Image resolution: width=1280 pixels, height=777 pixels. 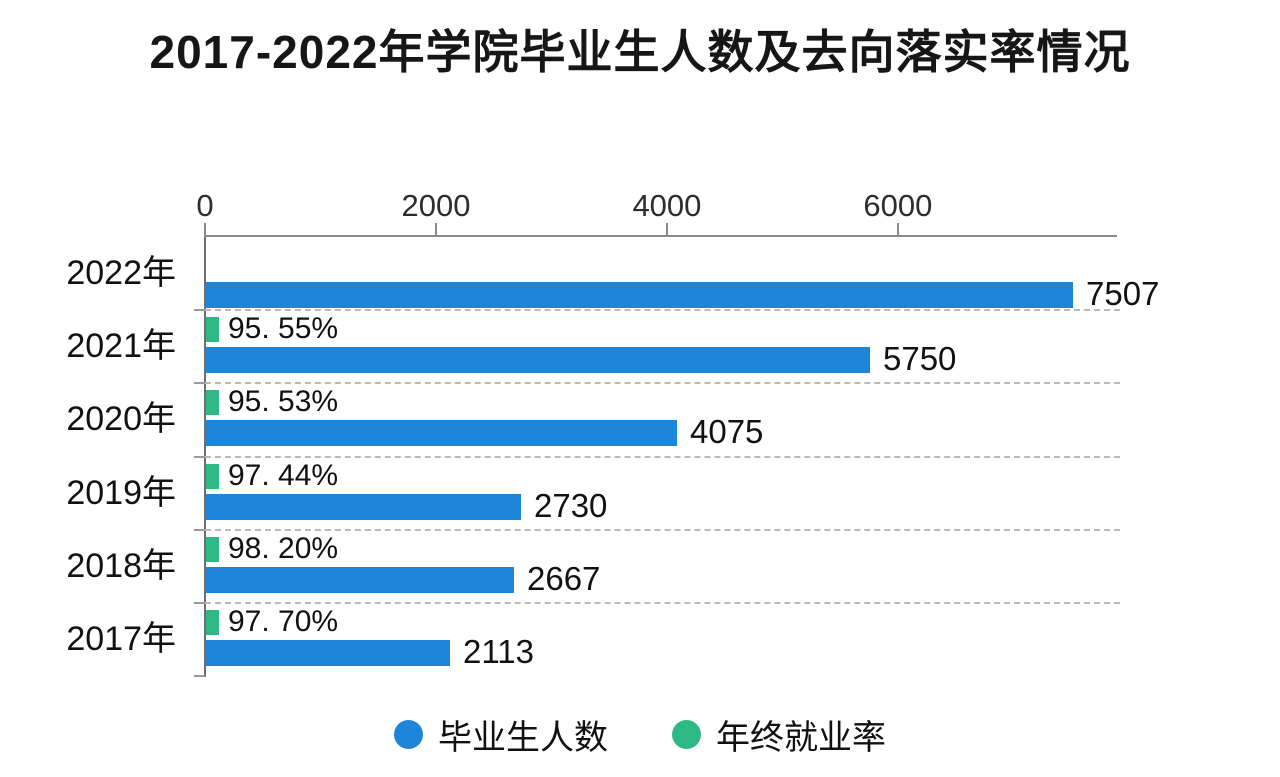 What do you see at coordinates (898, 205) in the screenshot?
I see `x-tick-label: 6000` at bounding box center [898, 205].